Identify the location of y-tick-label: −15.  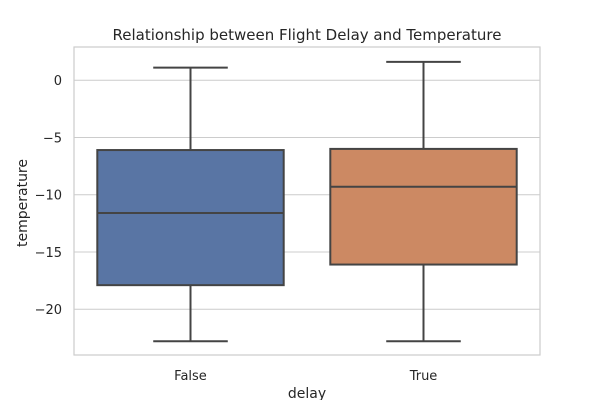
(48, 253).